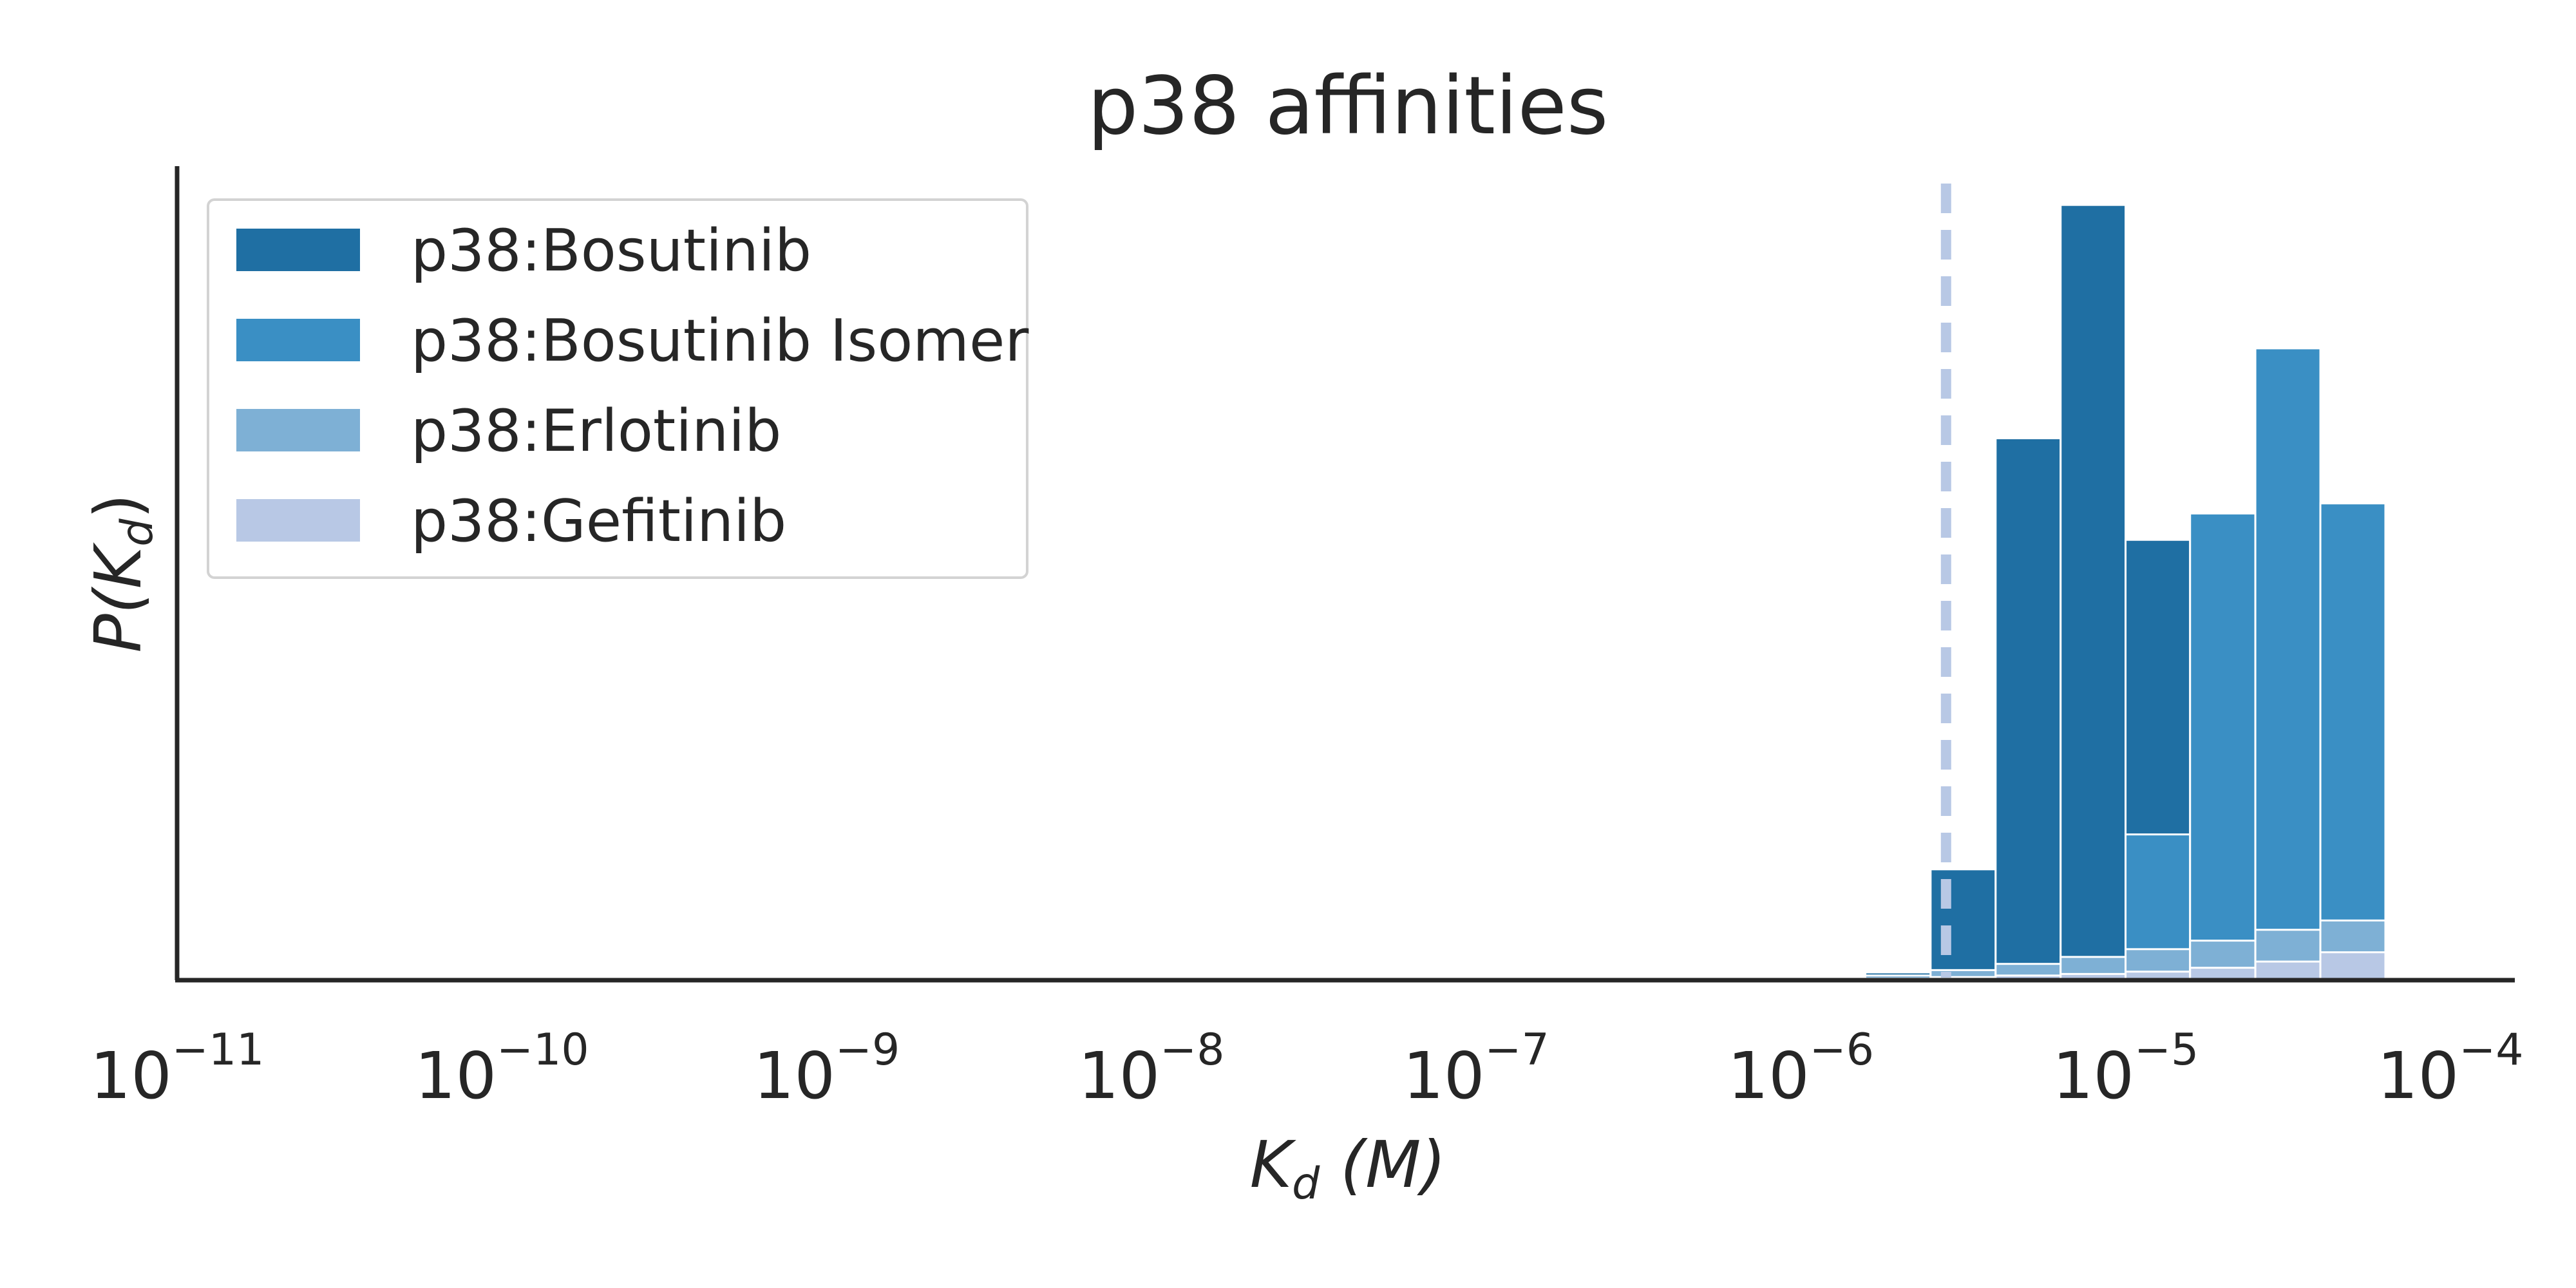  What do you see at coordinates (1842, 1050) in the screenshot?
I see `x-tick-exponent: −6` at bounding box center [1842, 1050].